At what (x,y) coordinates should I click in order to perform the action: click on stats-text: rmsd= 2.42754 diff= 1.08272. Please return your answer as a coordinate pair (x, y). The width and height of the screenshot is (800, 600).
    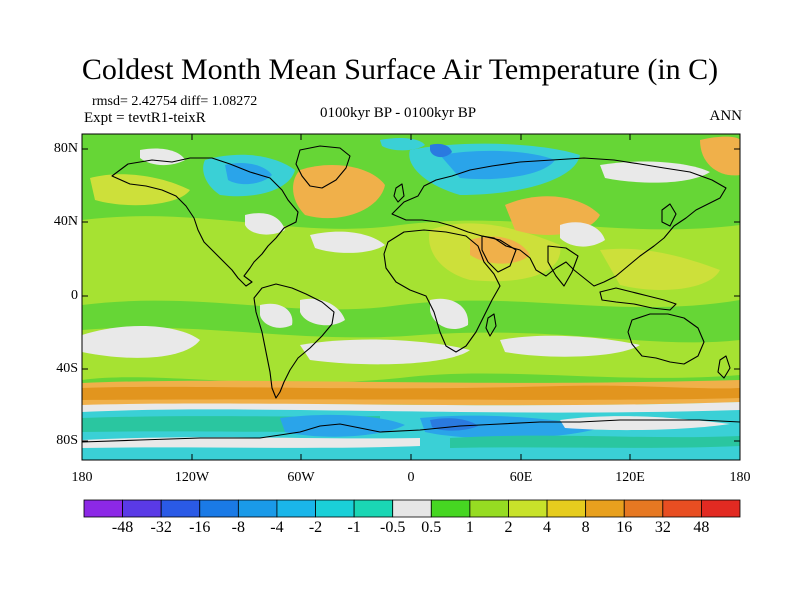
    Looking at the image, I should click on (175, 101).